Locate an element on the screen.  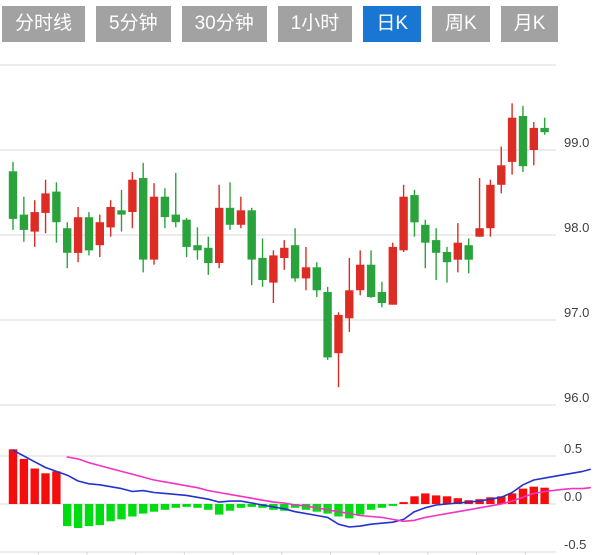
tab-5分钟: 5分钟 is located at coordinates (133, 24).